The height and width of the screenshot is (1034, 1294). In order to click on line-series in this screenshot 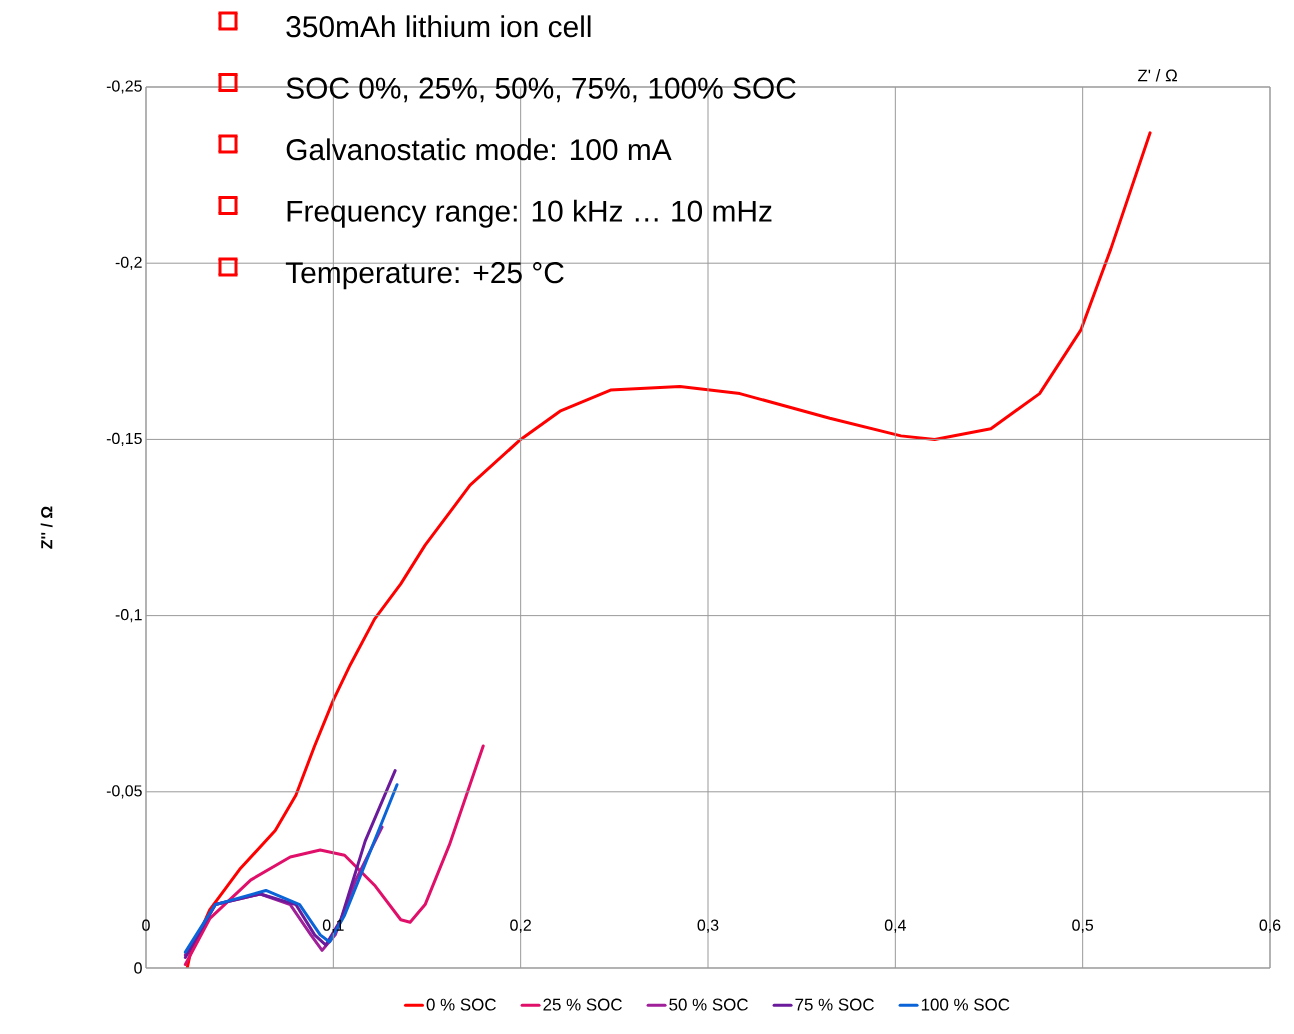, I will do `click(334, 855)`.